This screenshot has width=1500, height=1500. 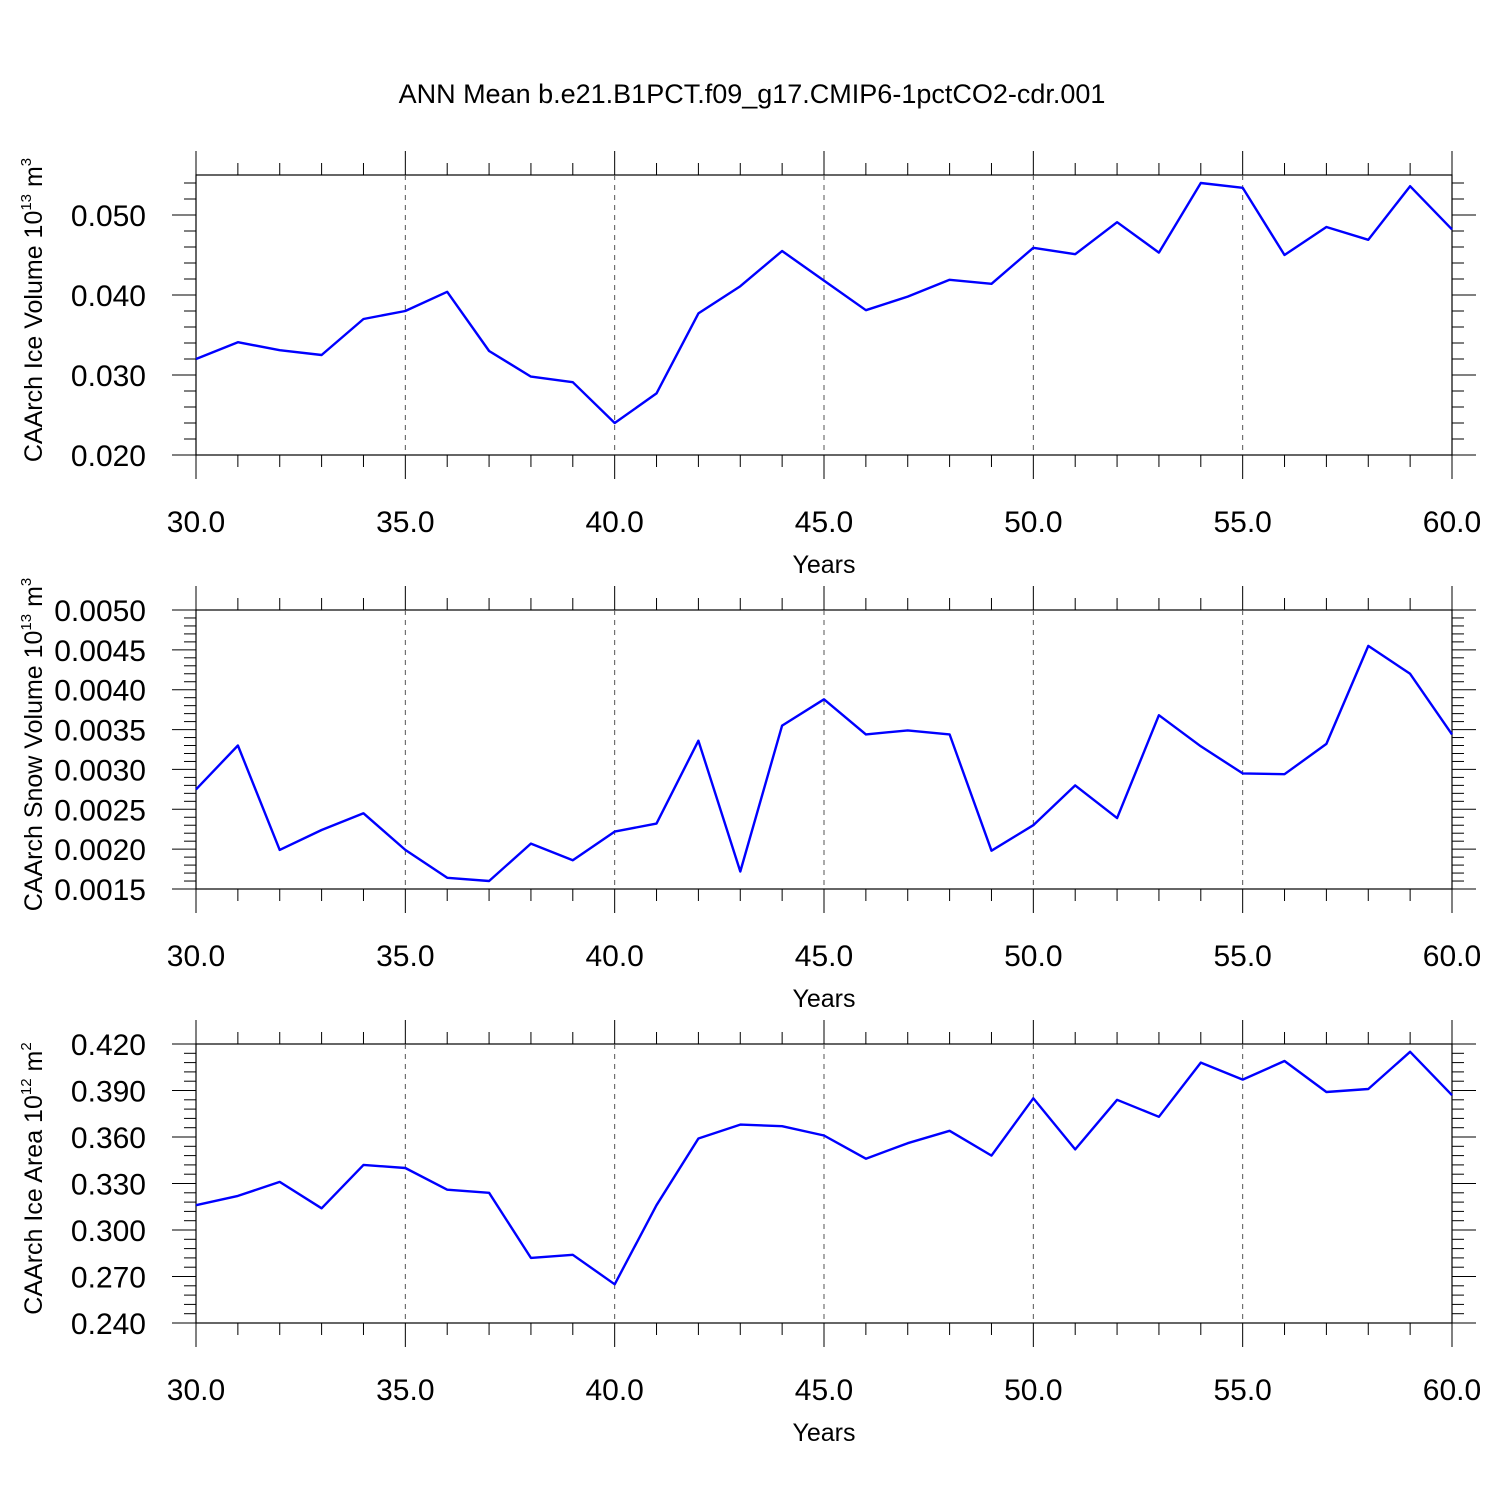 I want to click on y-tick-label: 0.0030, so click(x=100, y=770).